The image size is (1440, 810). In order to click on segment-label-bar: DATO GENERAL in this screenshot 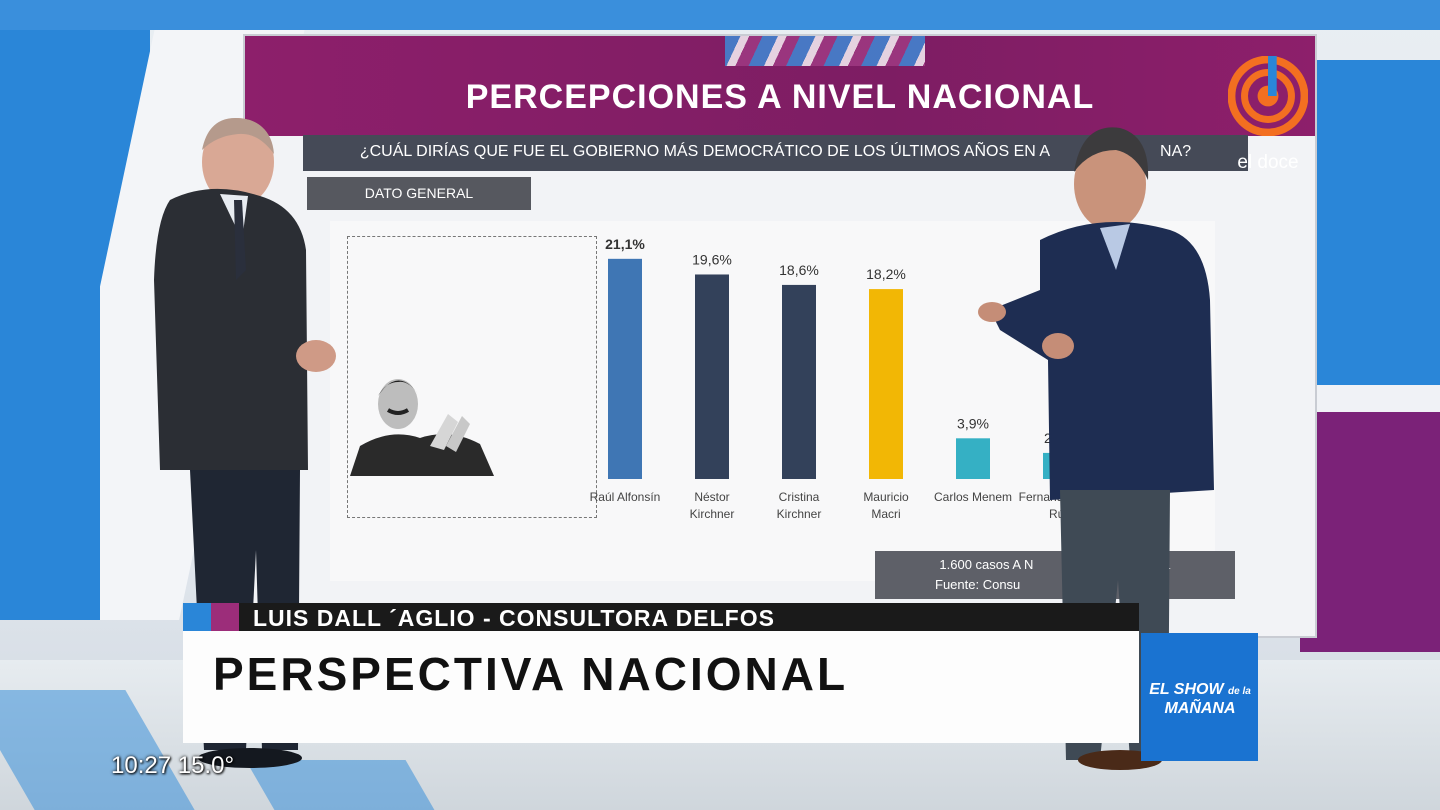, I will do `click(419, 193)`.